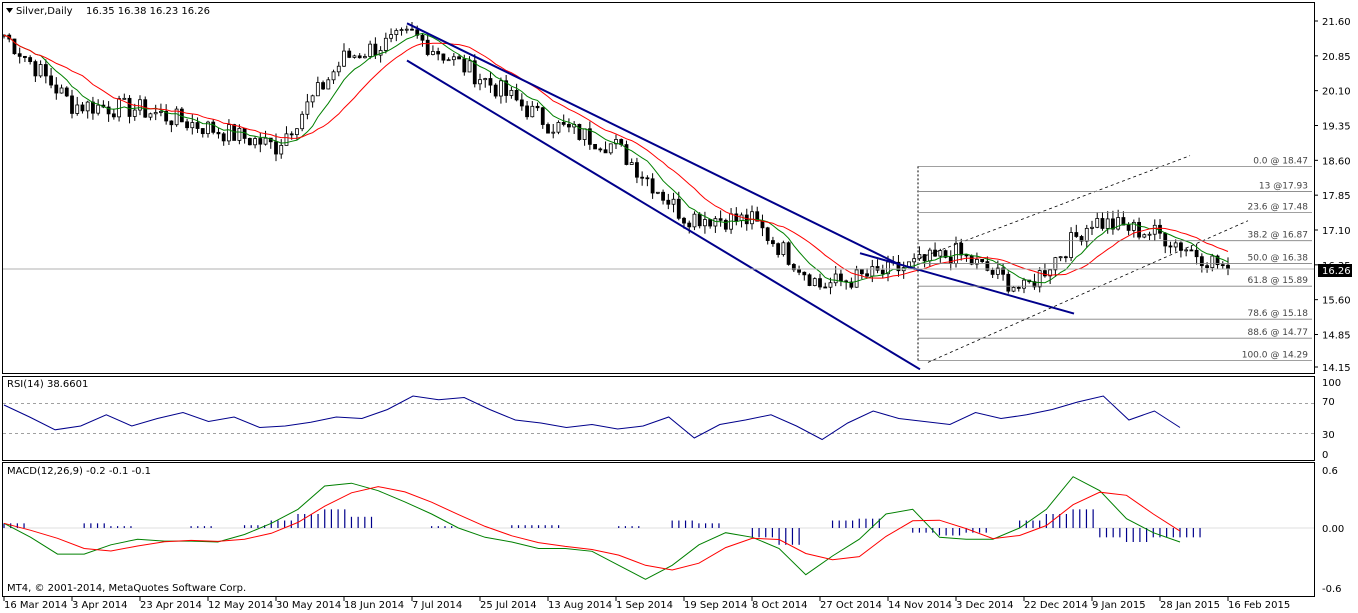 The height and width of the screenshot is (613, 1358). I want to click on rsi-tick-0: 0, so click(1325, 455).